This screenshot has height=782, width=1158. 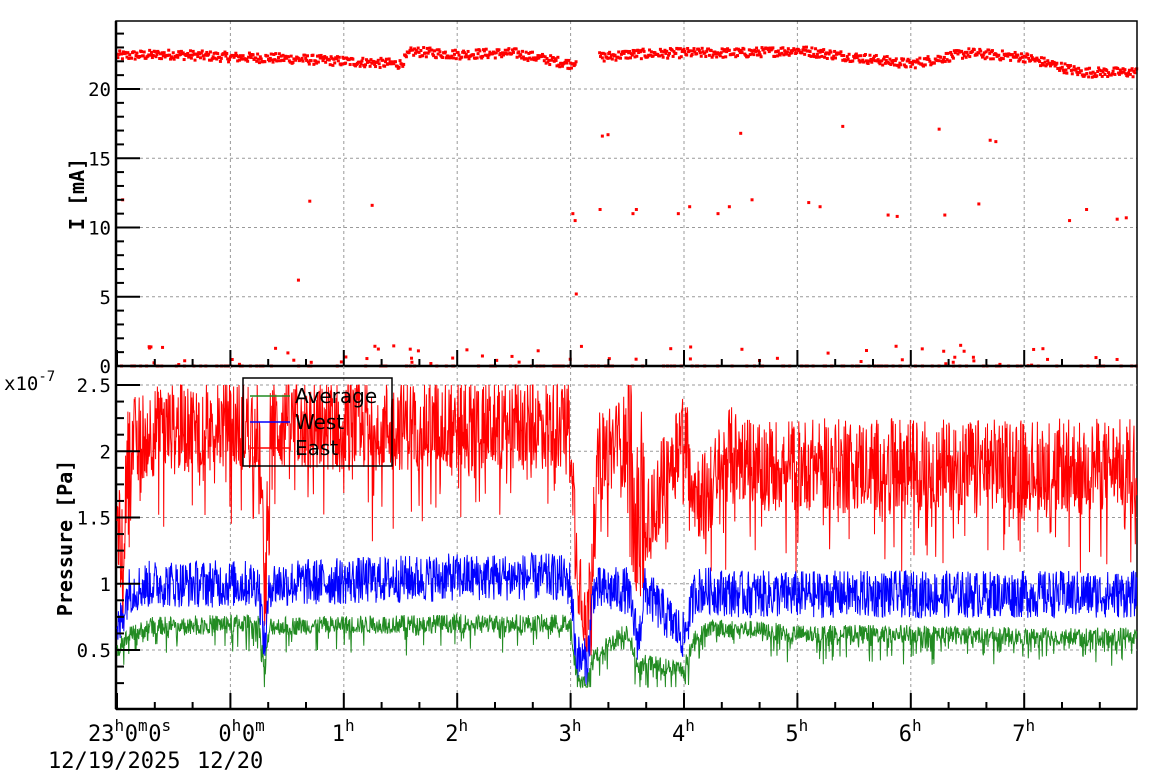 What do you see at coordinates (94, 386) in the screenshot?
I see `y-tick-label: 2.5` at bounding box center [94, 386].